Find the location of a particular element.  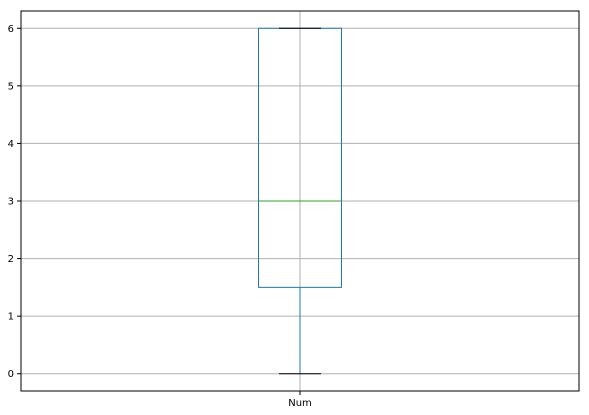

box-series is located at coordinates (300, 201).